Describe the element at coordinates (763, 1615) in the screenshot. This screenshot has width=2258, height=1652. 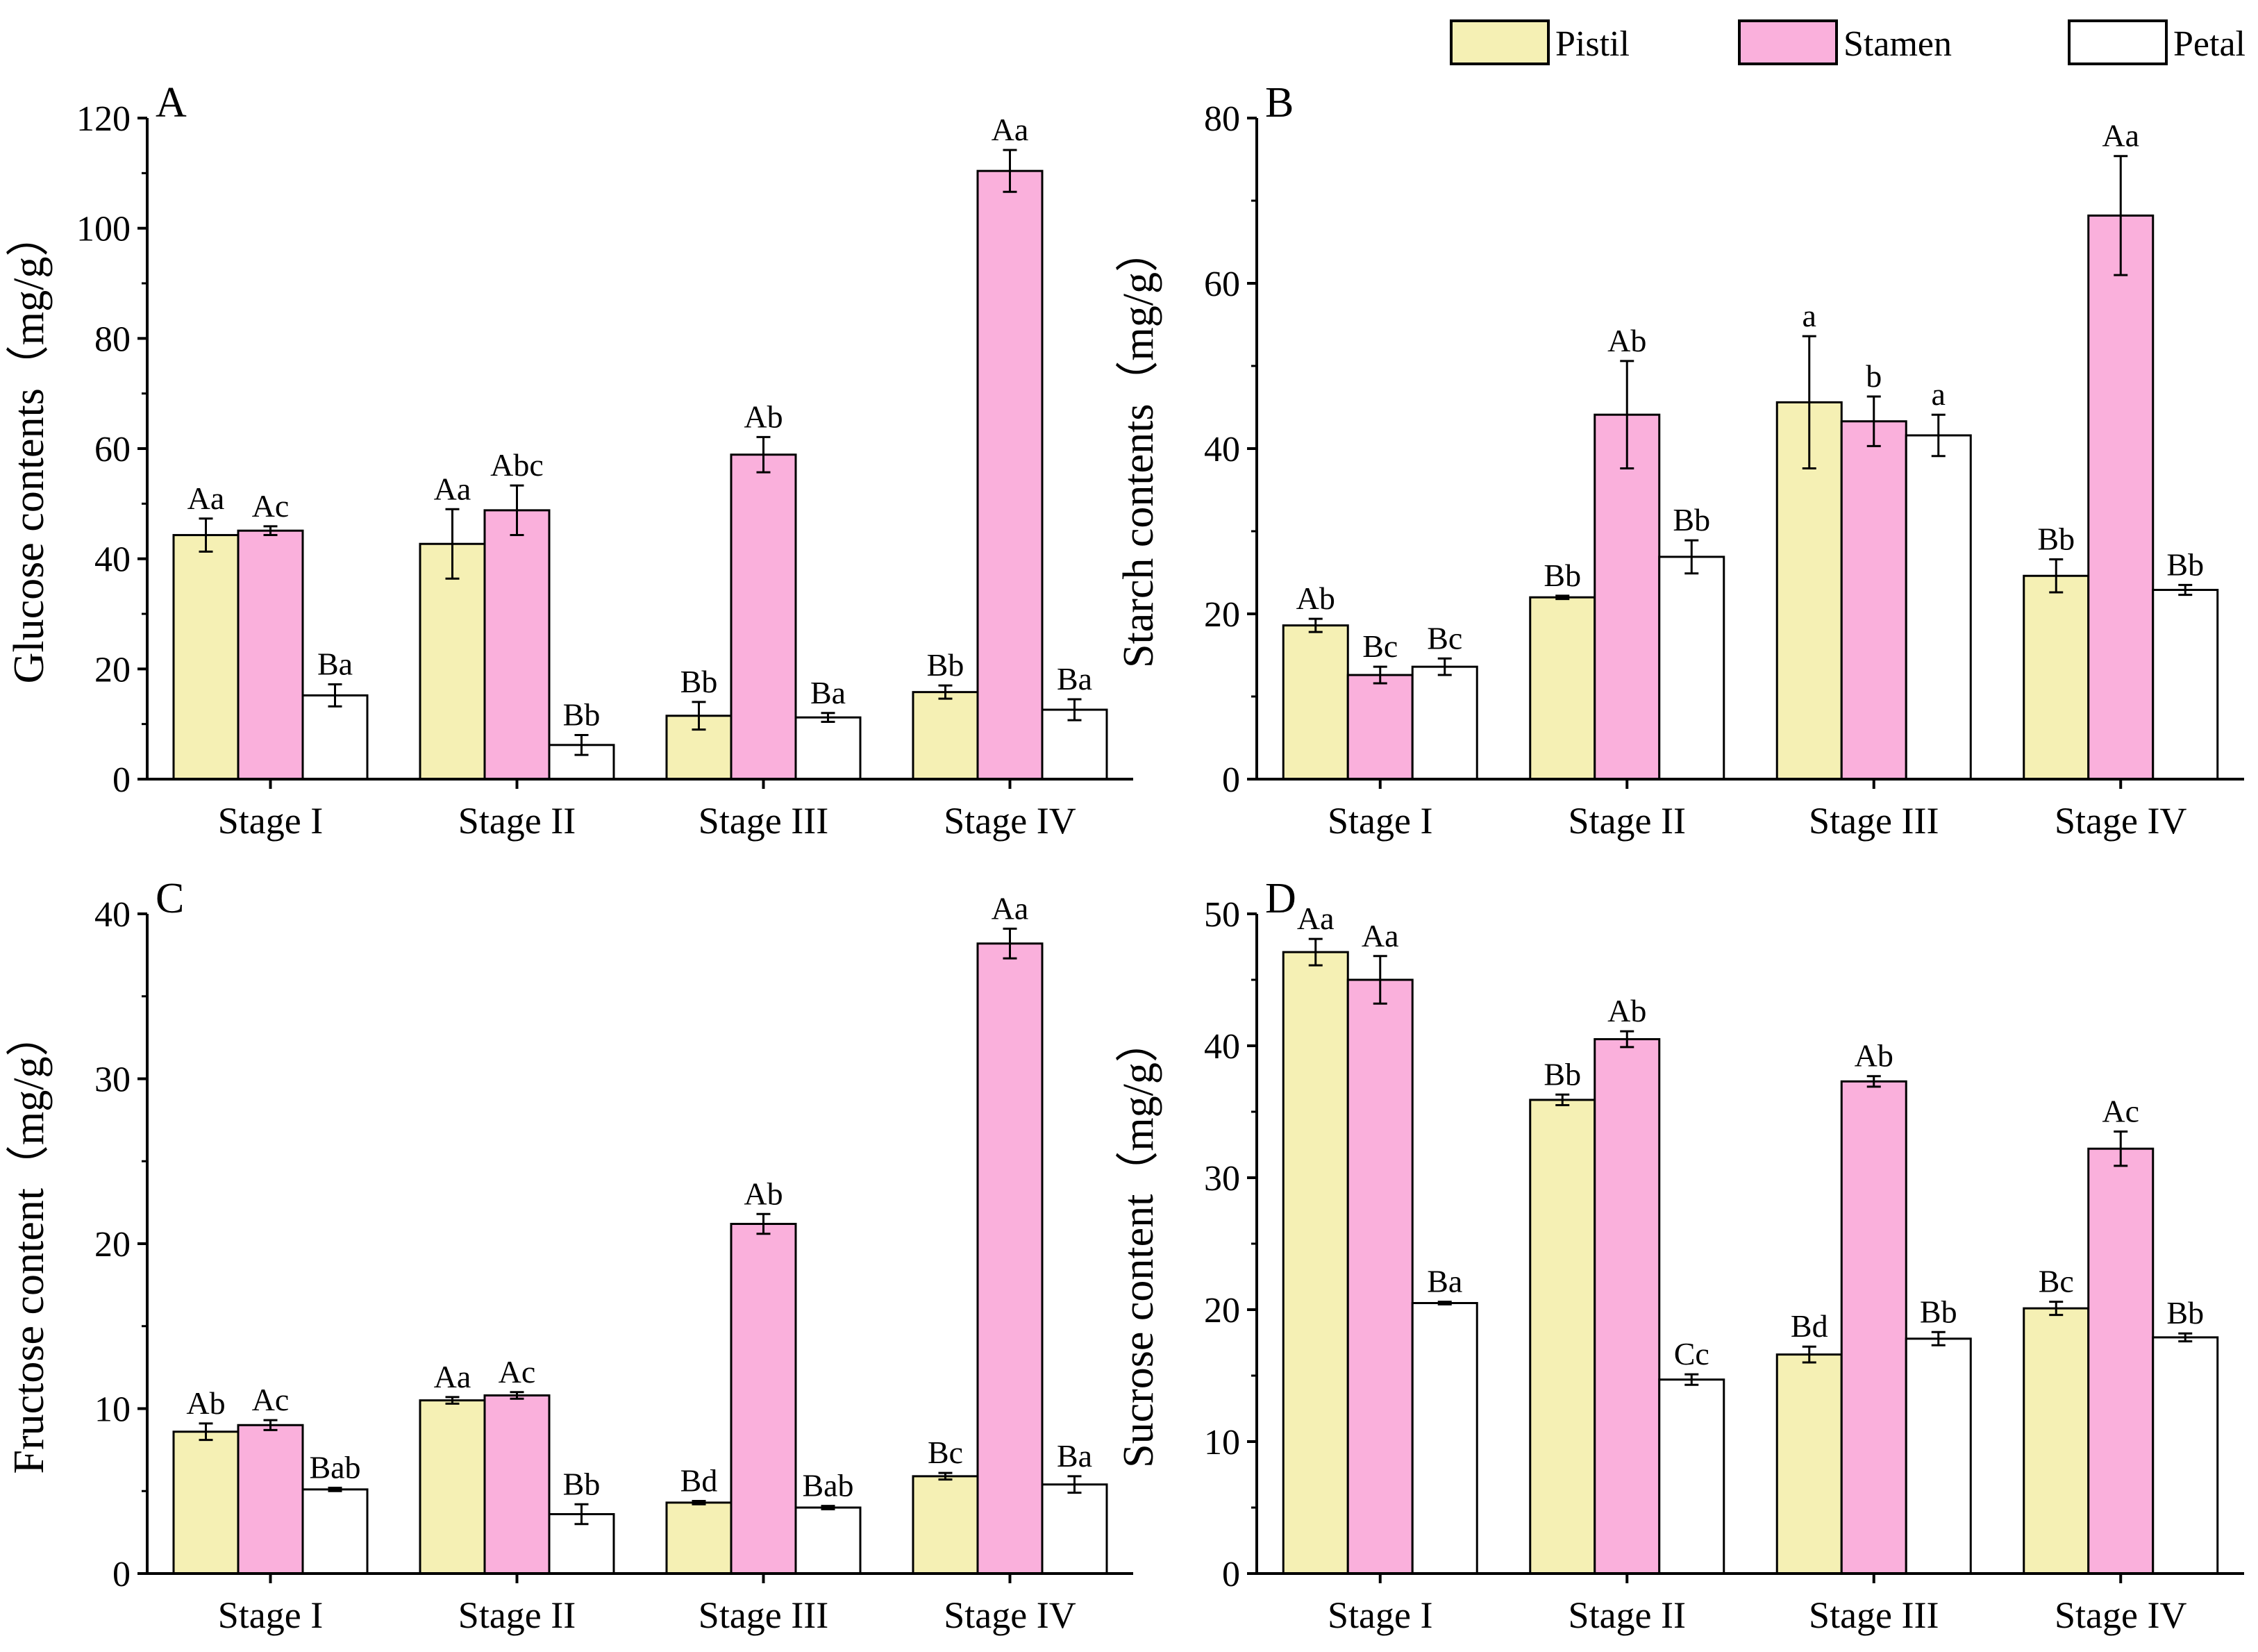
I see `x-tick-label: Stage III` at that location.